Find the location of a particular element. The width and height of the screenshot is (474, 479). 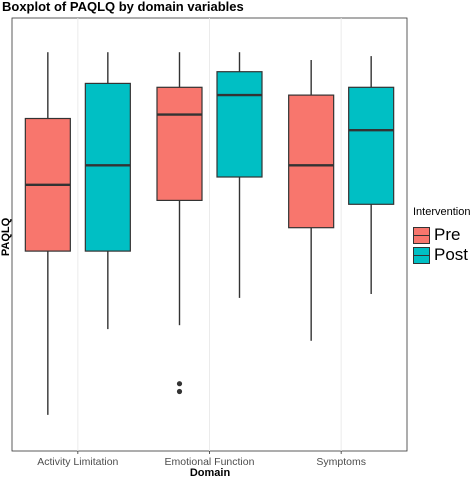

legend-swatch-pre is located at coordinates (421, 235).